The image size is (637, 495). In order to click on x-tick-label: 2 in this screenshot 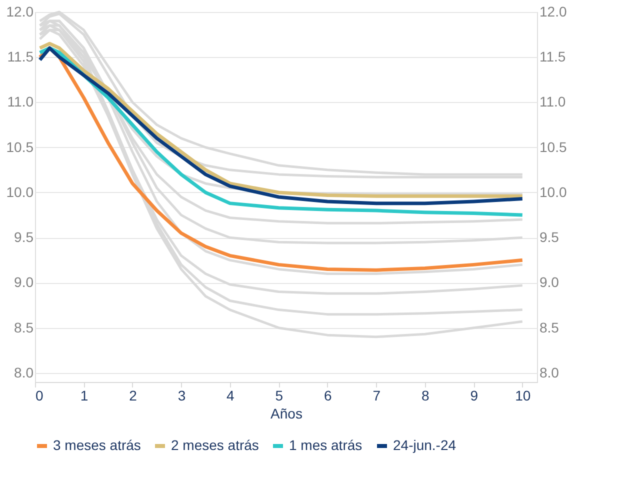, I will do `click(133, 396)`.